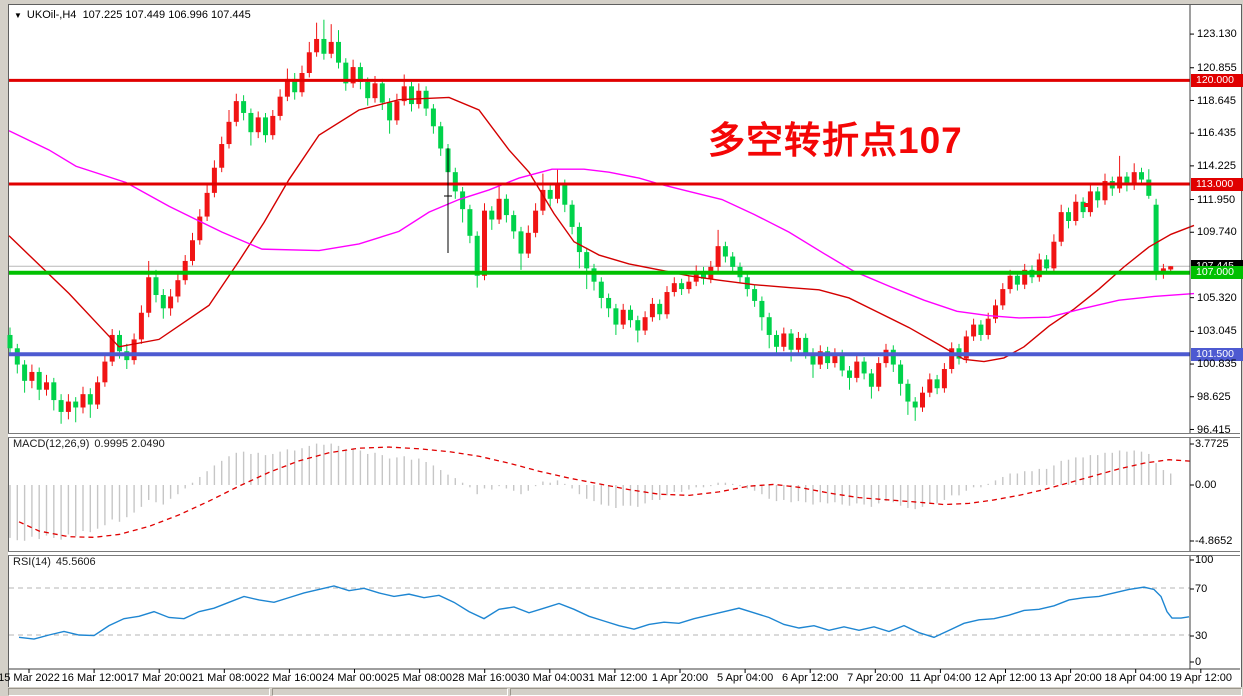 This screenshot has width=1243, height=696. Describe the element at coordinates (604, 612) in the screenshot. I see `rsi-line` at that location.